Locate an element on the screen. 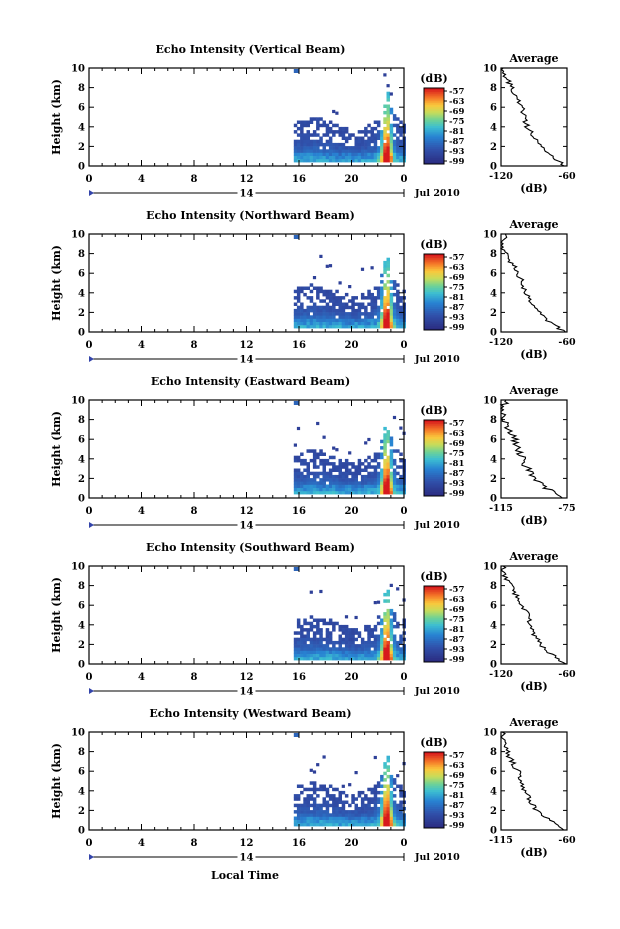 Image resolution: width=620 pixels, height=929 pixels. y-tick-label: 10 is located at coordinates (78, 567).